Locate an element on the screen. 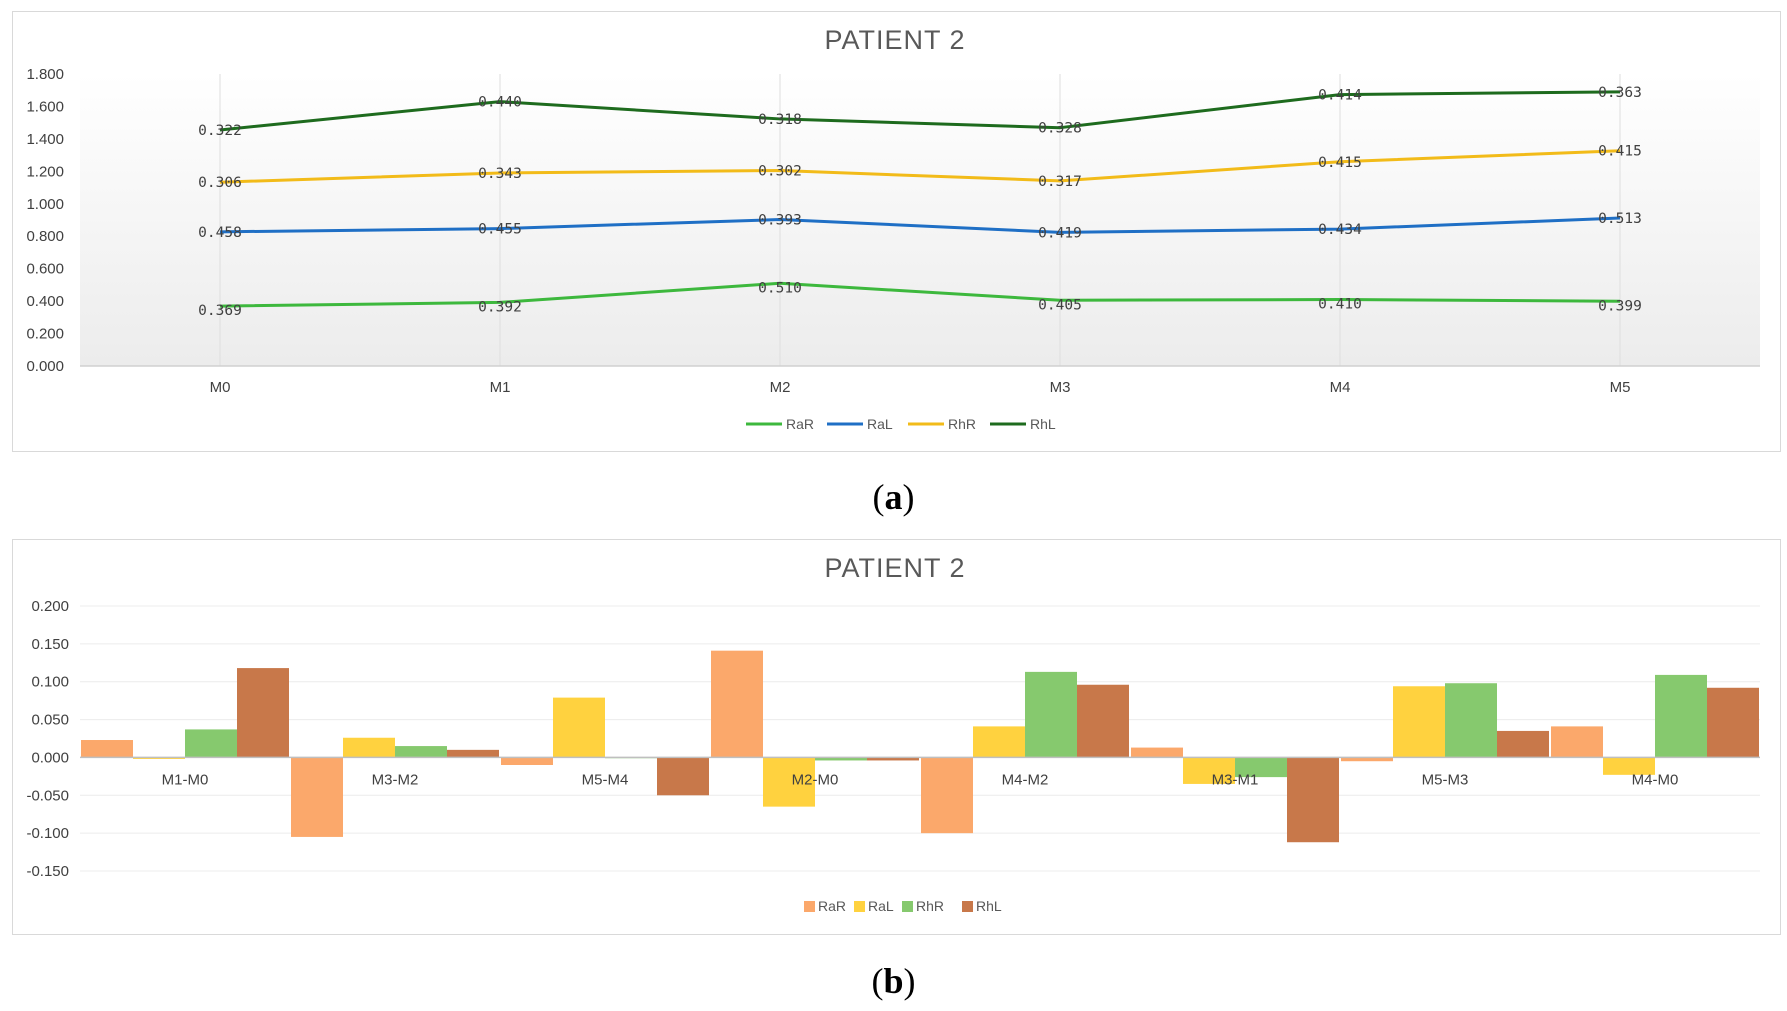 Image resolution: width=1787 pixels, height=1011 pixels. chart-b-x-tick-label: M5-M4 is located at coordinates (605, 779).